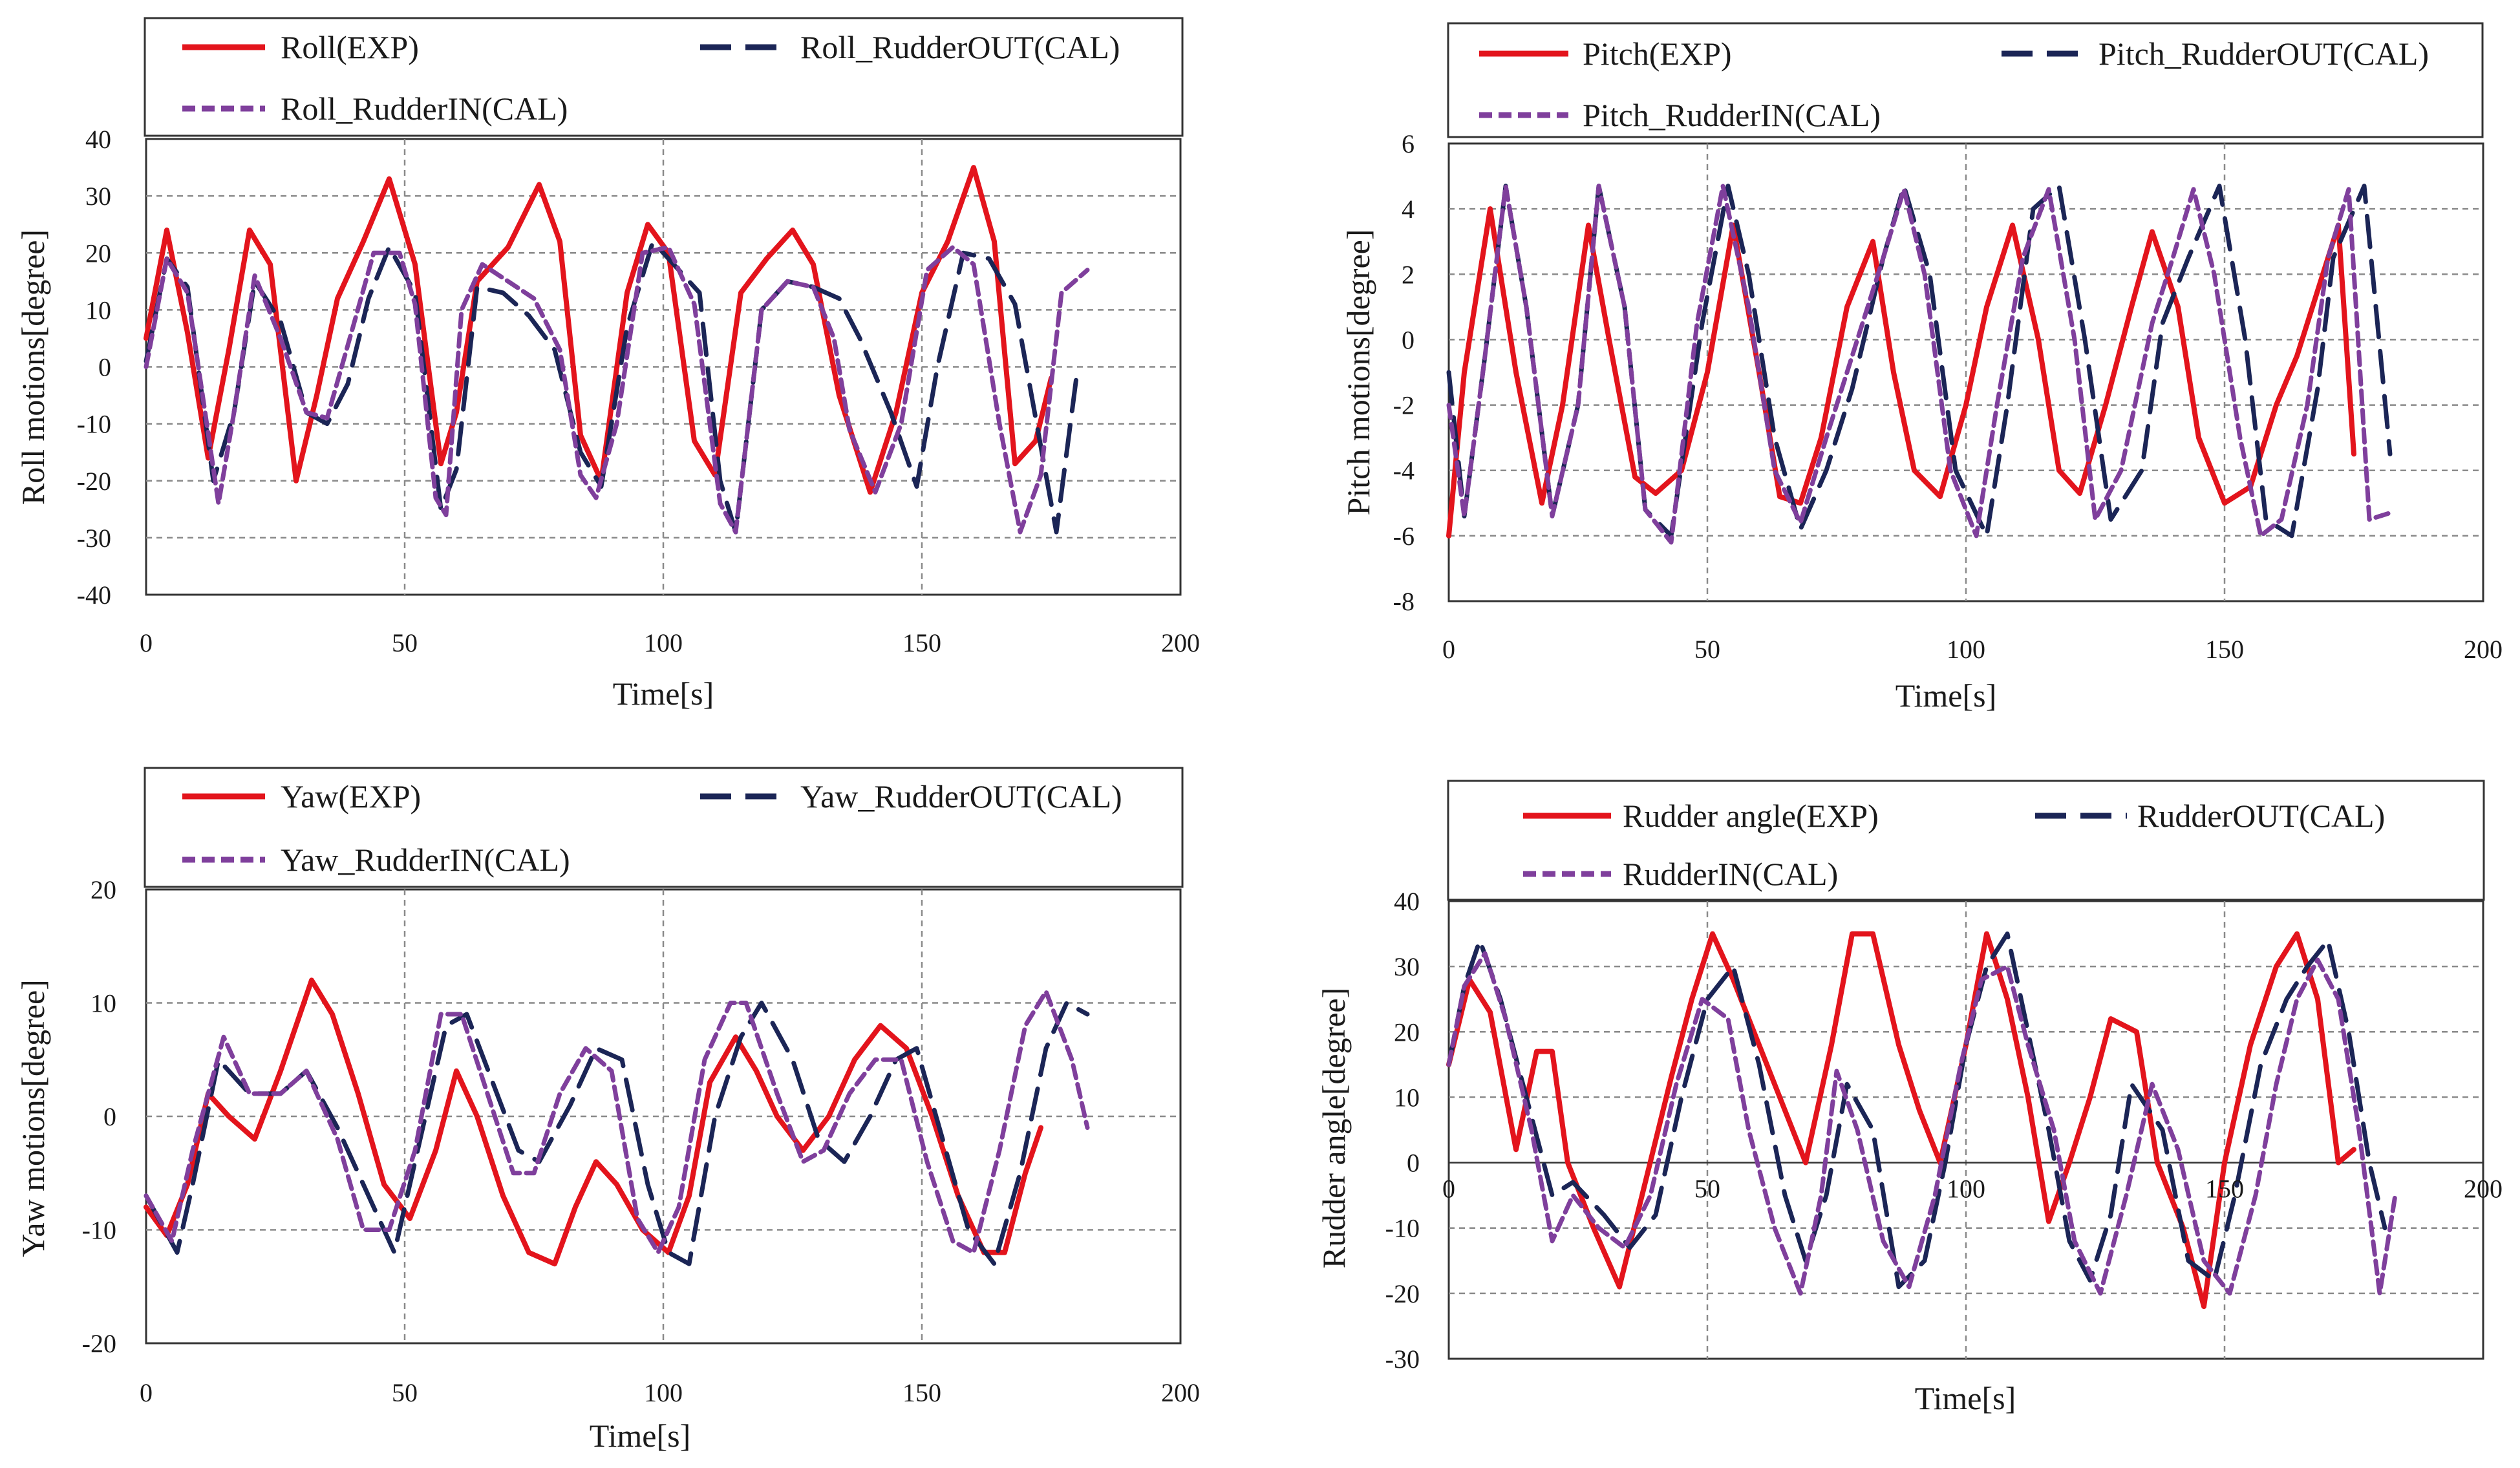 This screenshot has width=2520, height=1468. Describe the element at coordinates (99, 1230) in the screenshot. I see `yaw-ytick-label: -10` at that location.